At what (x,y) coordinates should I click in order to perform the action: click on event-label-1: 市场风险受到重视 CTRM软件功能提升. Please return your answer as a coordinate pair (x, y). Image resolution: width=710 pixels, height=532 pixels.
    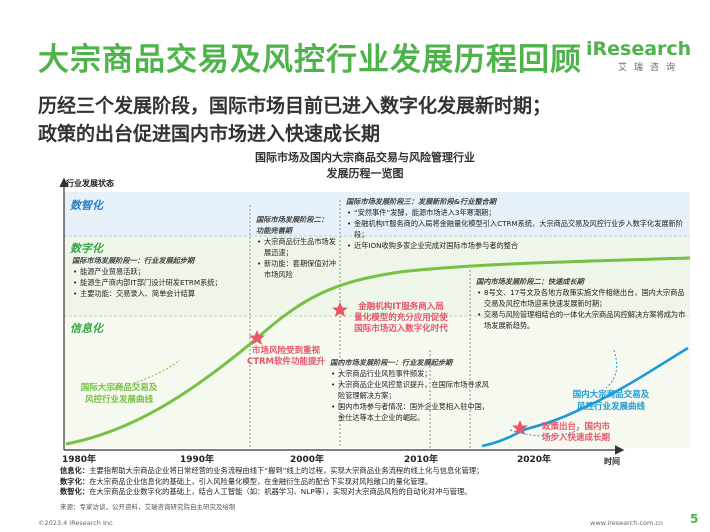
    Looking at the image, I should click on (286, 357).